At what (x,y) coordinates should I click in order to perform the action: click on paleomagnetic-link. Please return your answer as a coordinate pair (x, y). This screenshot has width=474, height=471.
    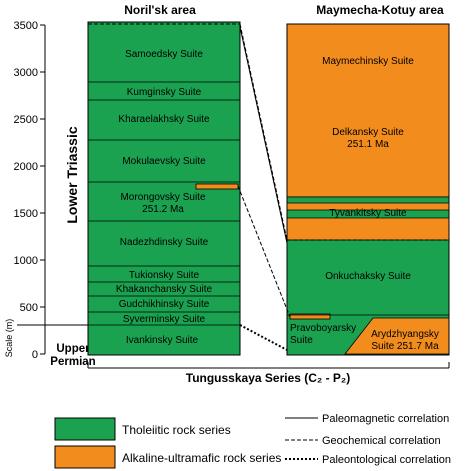
    Looking at the image, I should click on (263, 135).